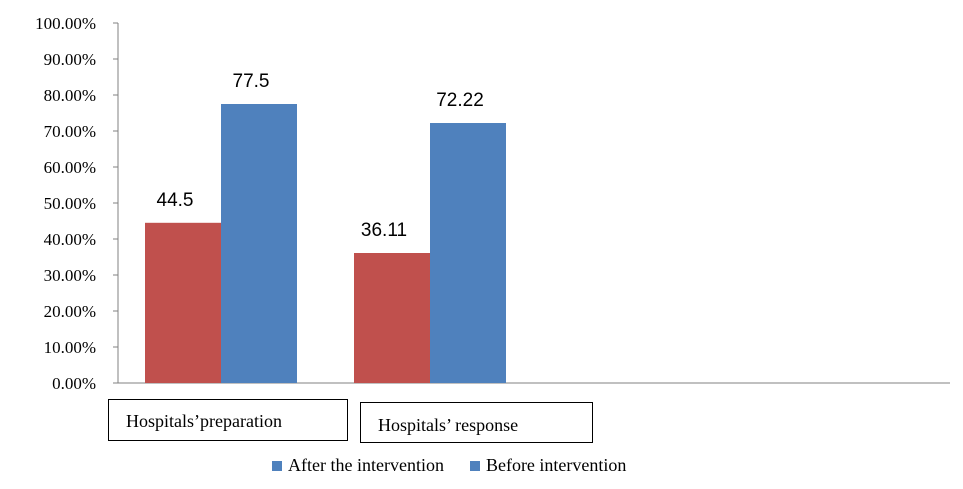  I want to click on y-tick-label: 30.00%, so click(70, 275).